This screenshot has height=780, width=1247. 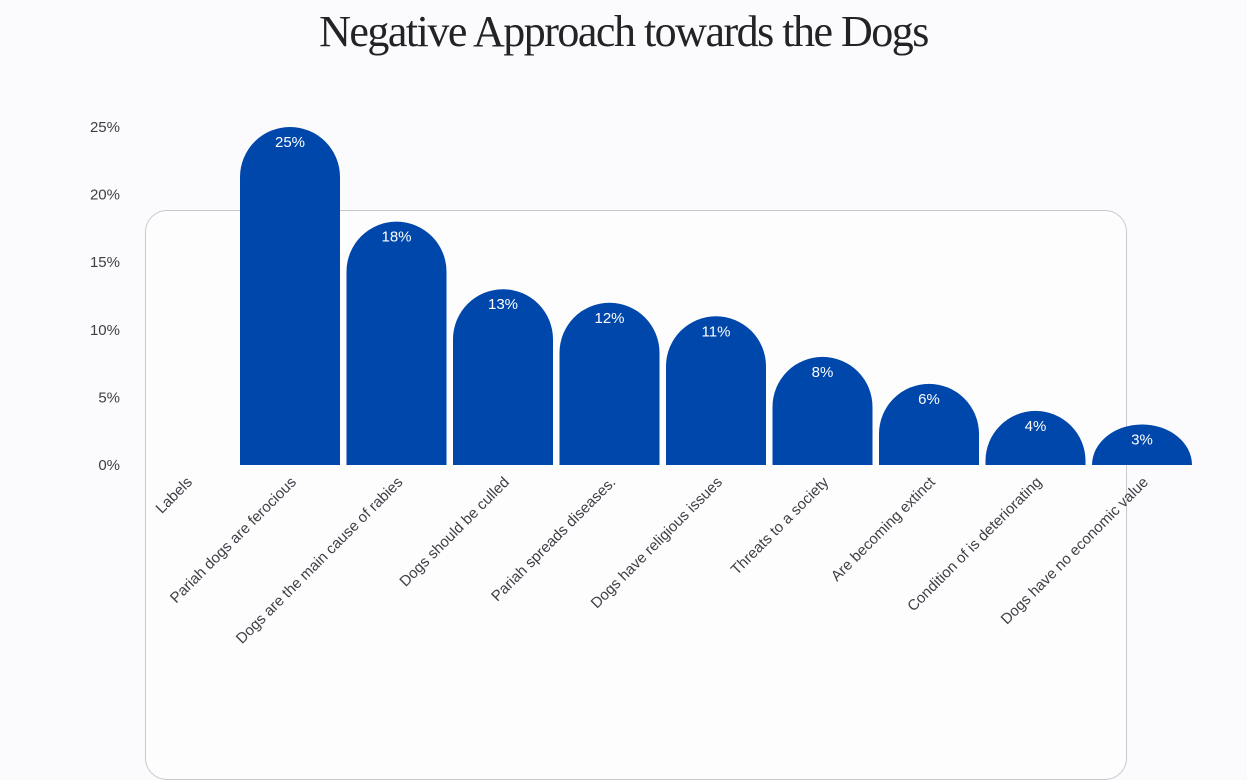 What do you see at coordinates (503, 304) in the screenshot?
I see `data-label: 13%` at bounding box center [503, 304].